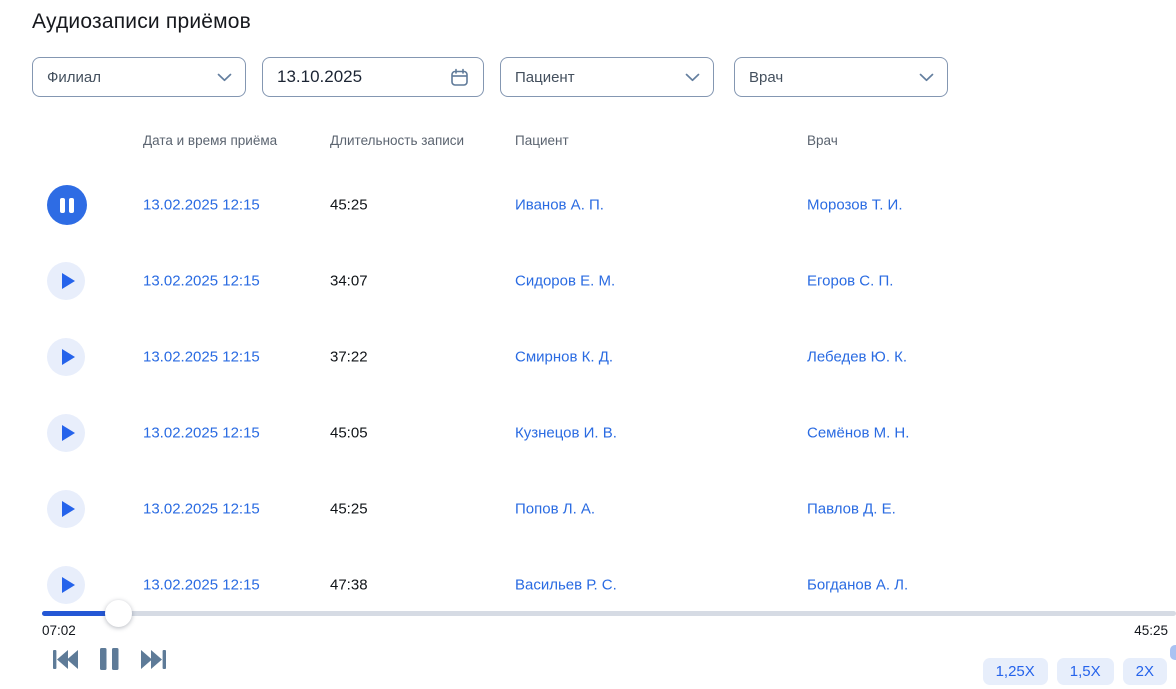 Image resolution: width=1176 pixels, height=689 pixels. What do you see at coordinates (349, 281) in the screenshot?
I see `recording-duration: 34:07` at bounding box center [349, 281].